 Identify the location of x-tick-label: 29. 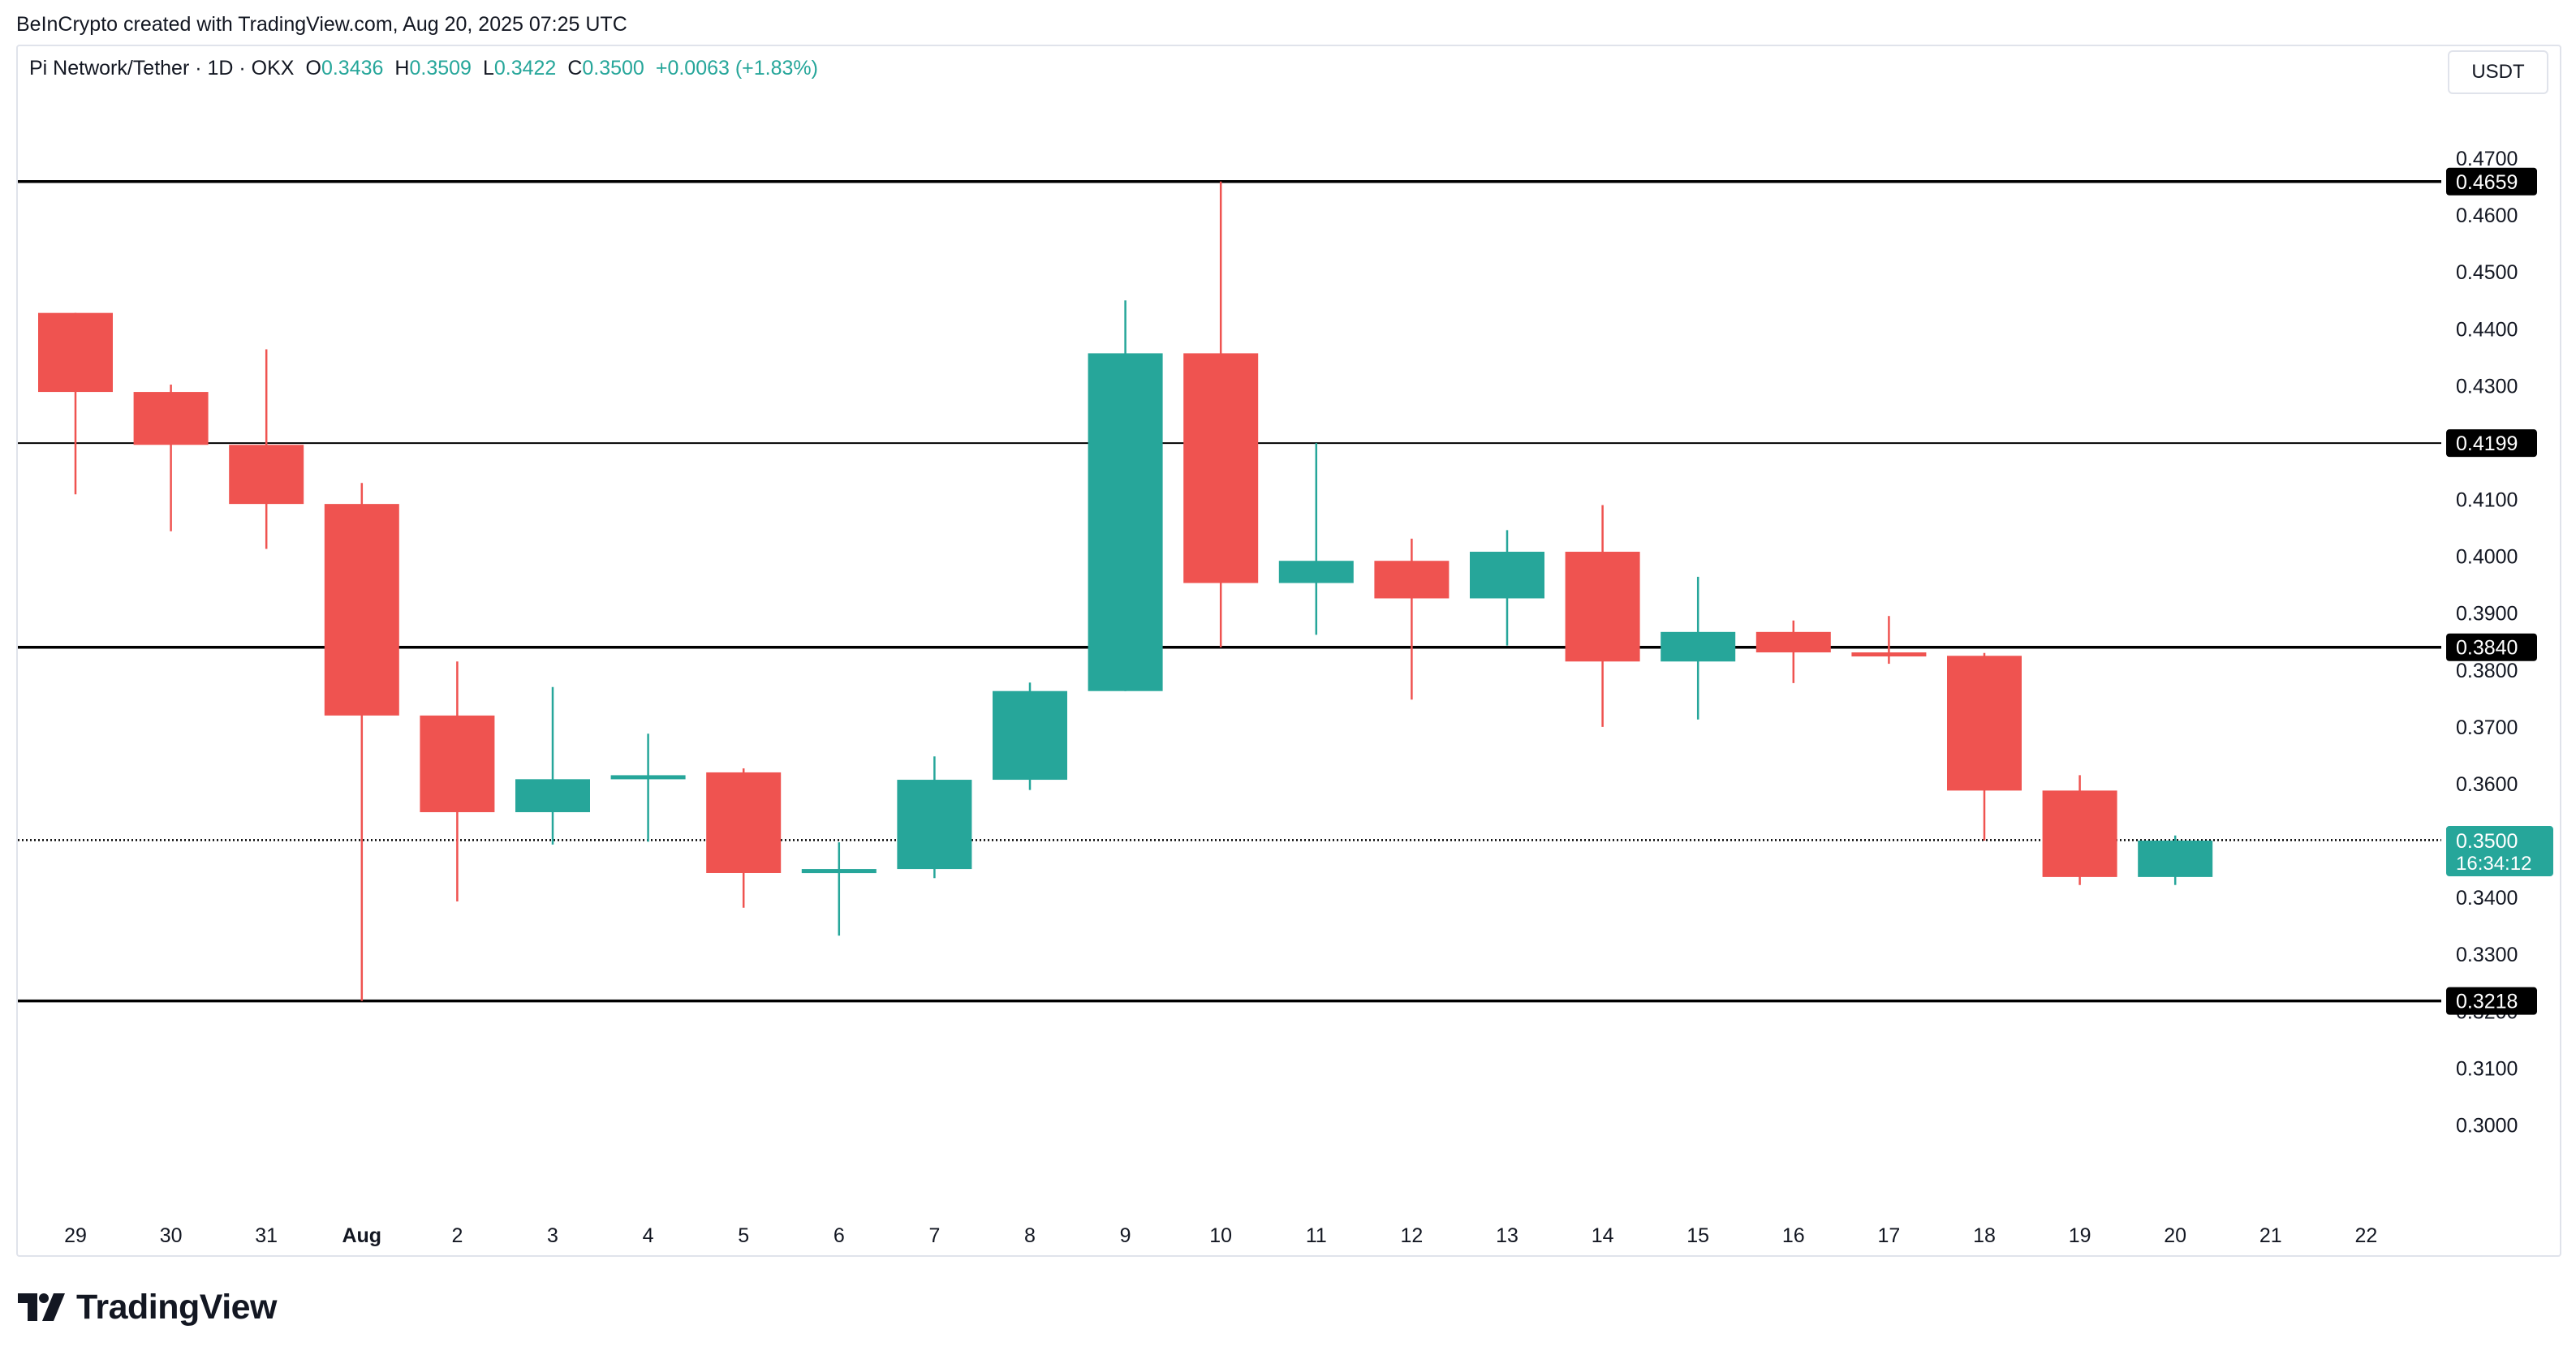
(76, 1235).